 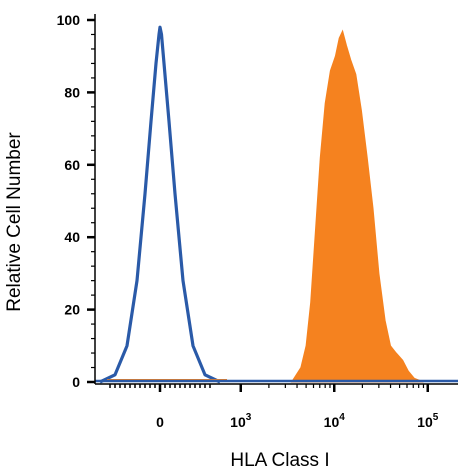 I want to click on x-tick-label: 10³, so click(x=241, y=421).